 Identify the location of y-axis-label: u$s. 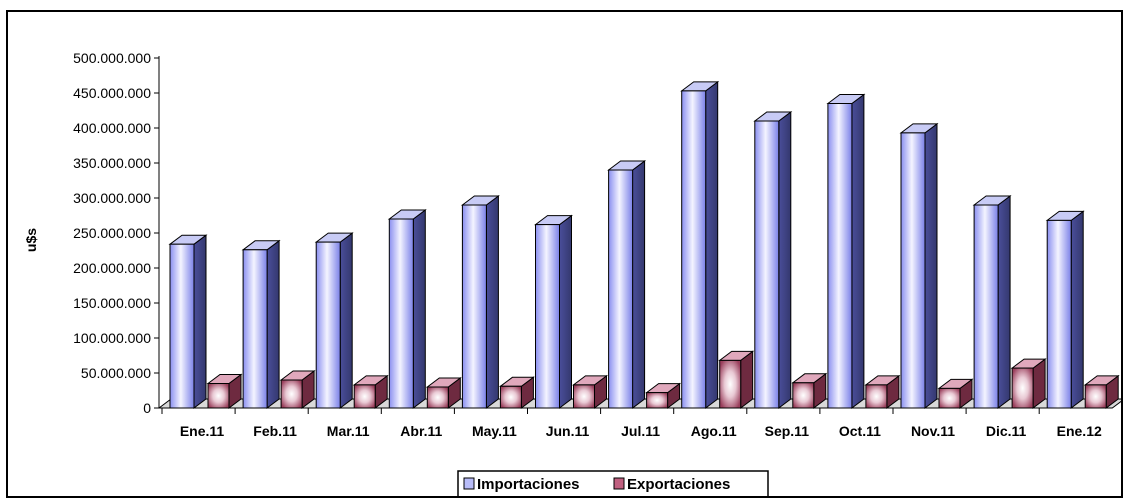
(31, 240).